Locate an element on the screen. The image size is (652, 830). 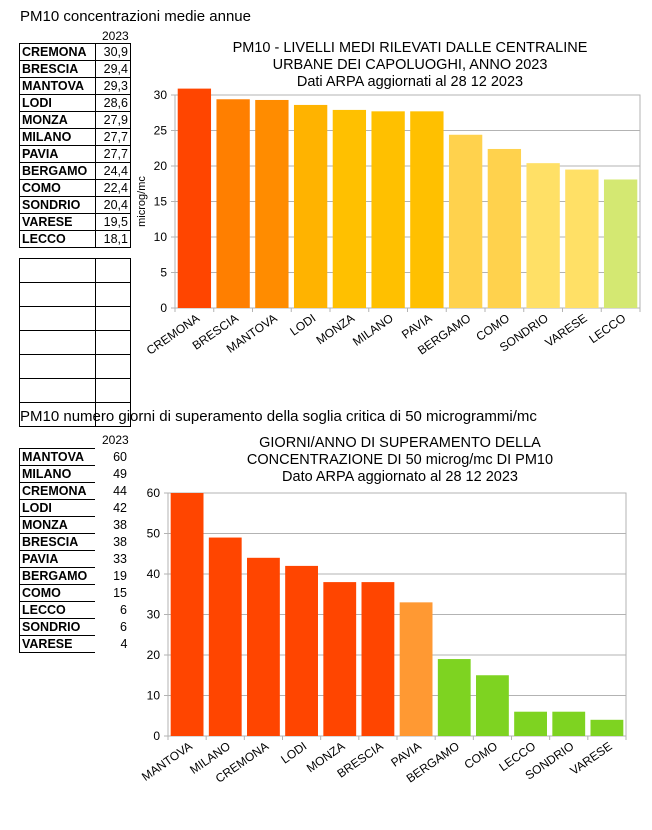
section1-table-row: LODI 28,6 is located at coordinates (75, 103).